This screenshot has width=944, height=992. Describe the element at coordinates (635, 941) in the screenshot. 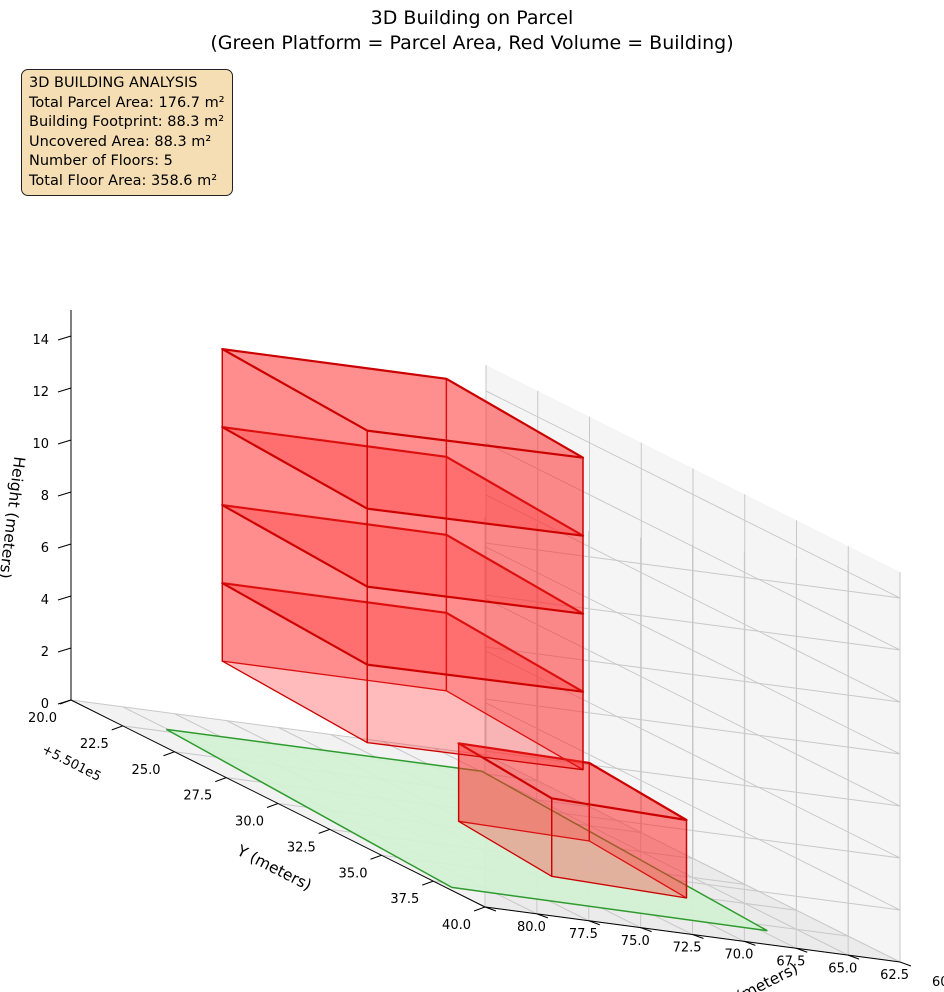

I see `x-tick-label: 75.0` at that location.